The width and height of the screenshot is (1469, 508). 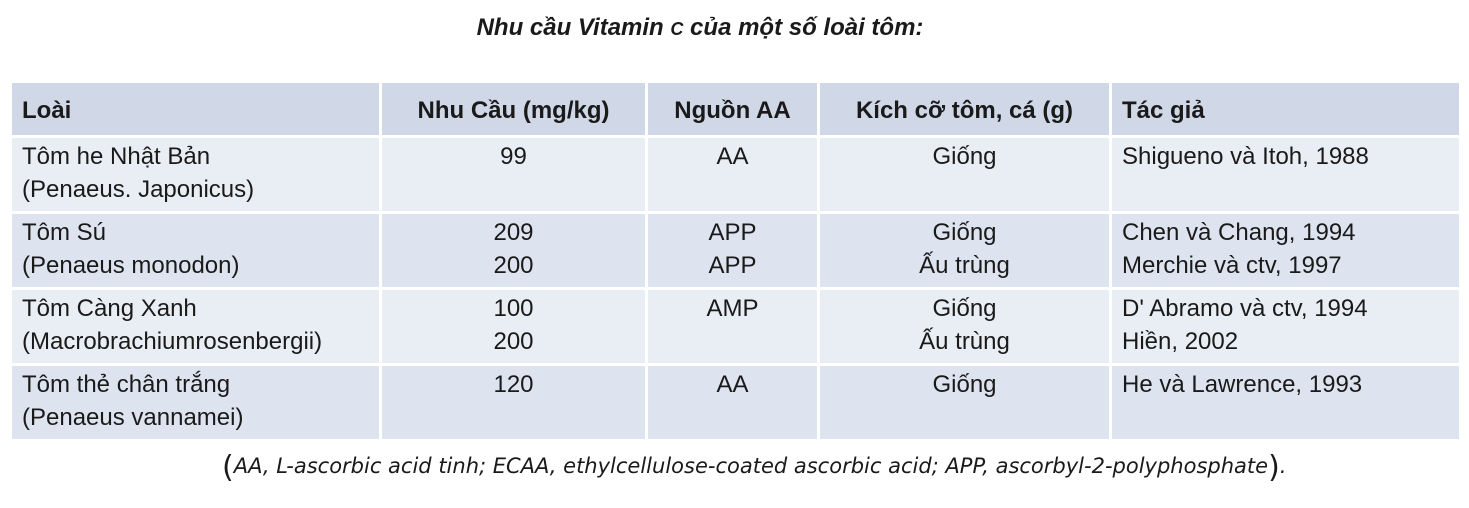 I want to click on species-latin: (Penaeus monodon), so click(x=131, y=265).